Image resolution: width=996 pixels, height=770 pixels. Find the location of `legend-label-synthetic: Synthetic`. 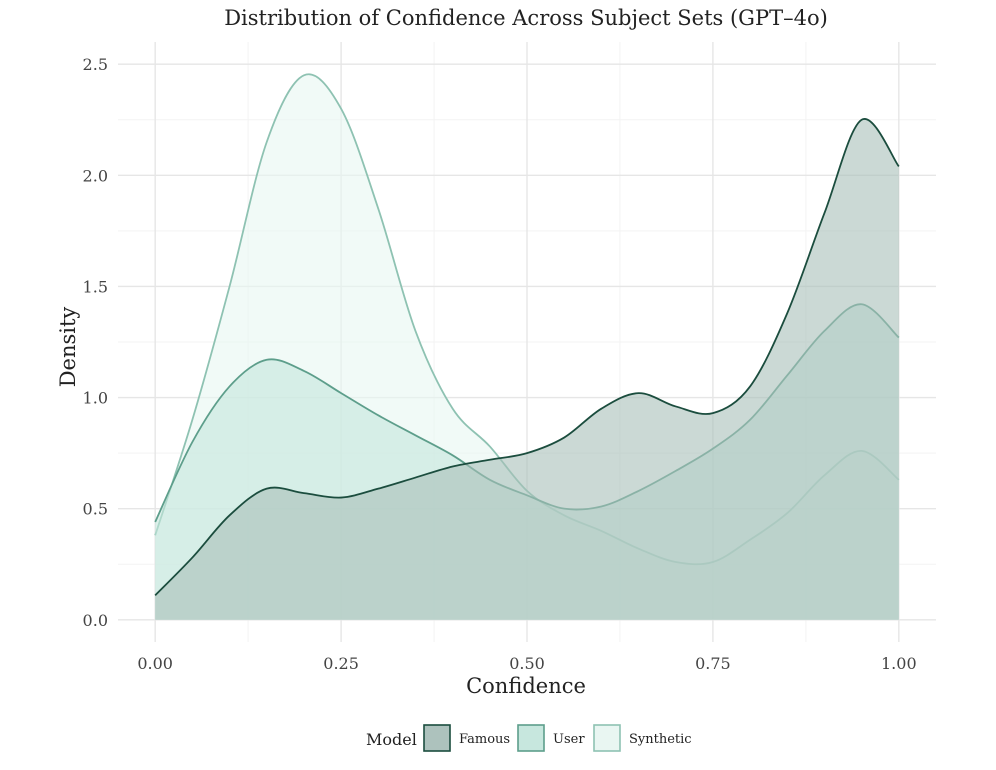

legend-label-synthetic: Synthetic is located at coordinates (660, 739).